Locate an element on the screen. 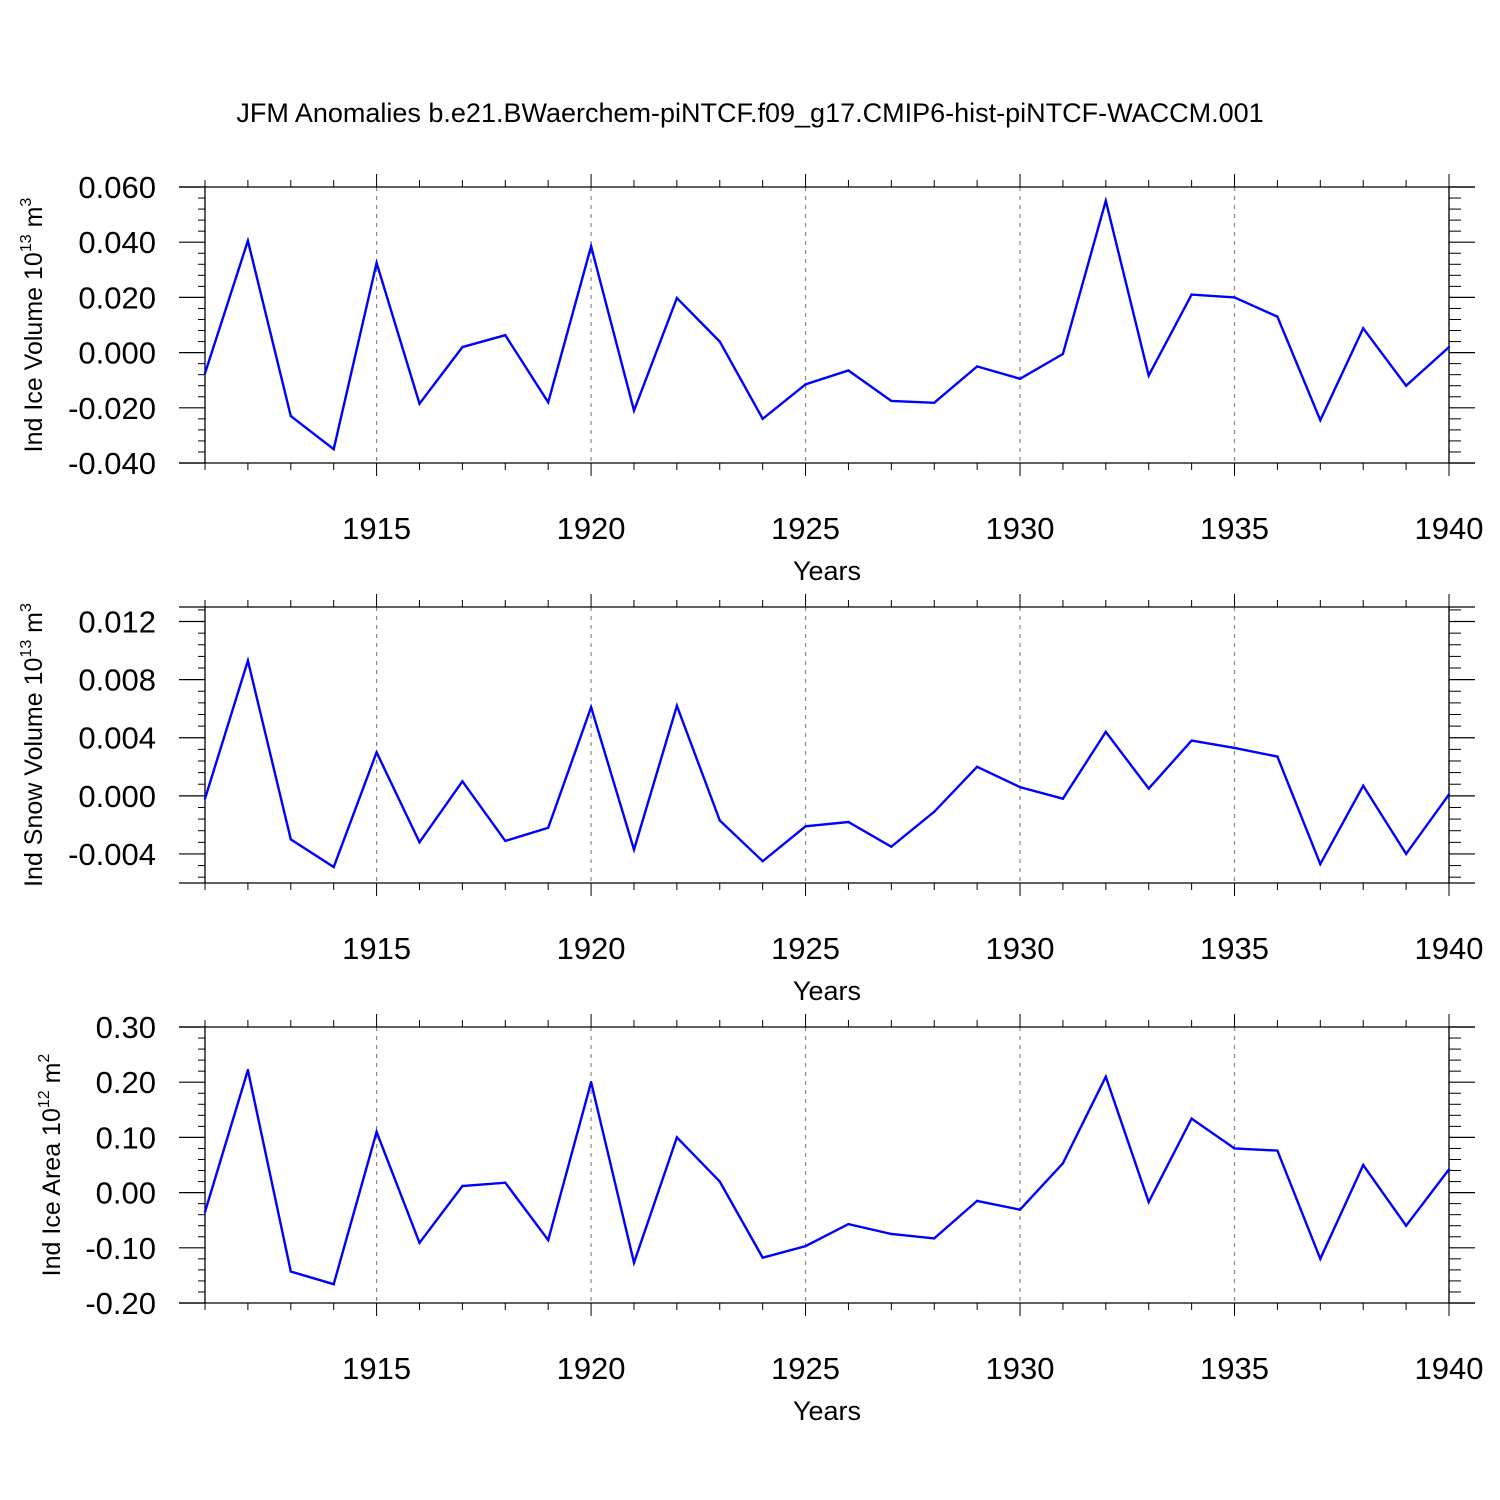 The width and height of the screenshot is (1500, 1500). y-tick-label: 0.060 is located at coordinates (117, 187).